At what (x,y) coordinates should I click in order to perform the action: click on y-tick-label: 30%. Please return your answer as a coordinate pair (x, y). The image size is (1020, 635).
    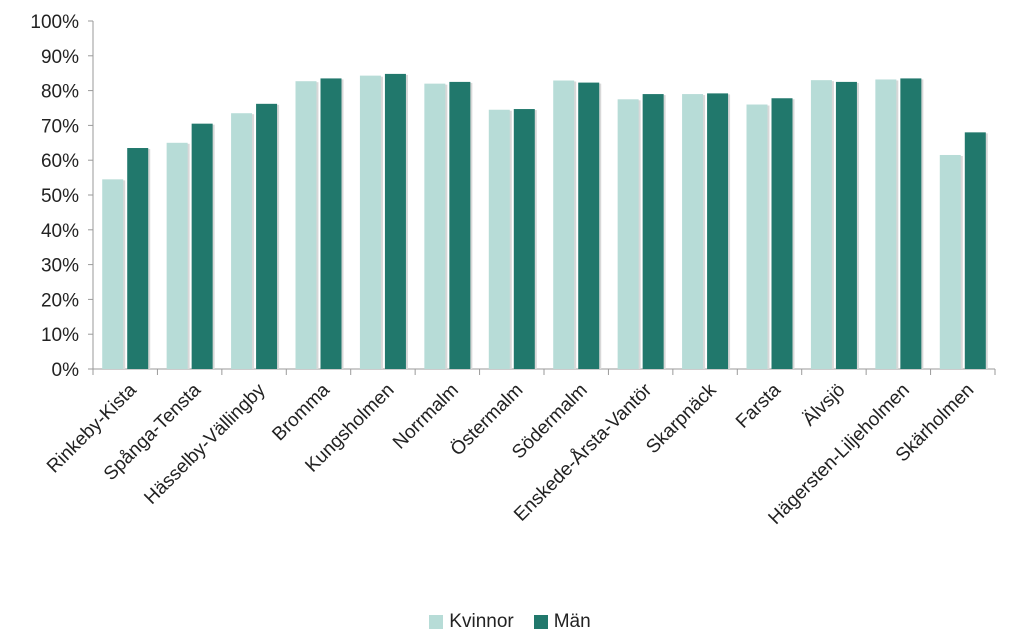
    Looking at the image, I should click on (60, 266).